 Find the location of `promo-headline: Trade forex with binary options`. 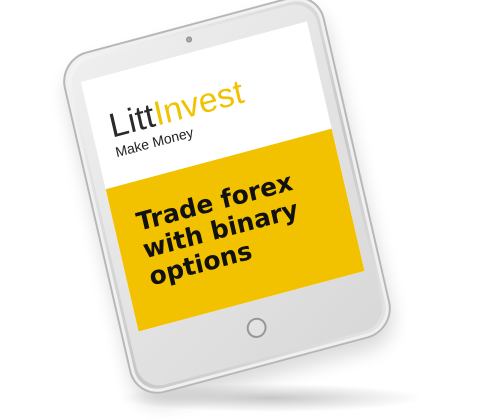

promo-headline: Trade forex with binary options is located at coordinates (217, 229).